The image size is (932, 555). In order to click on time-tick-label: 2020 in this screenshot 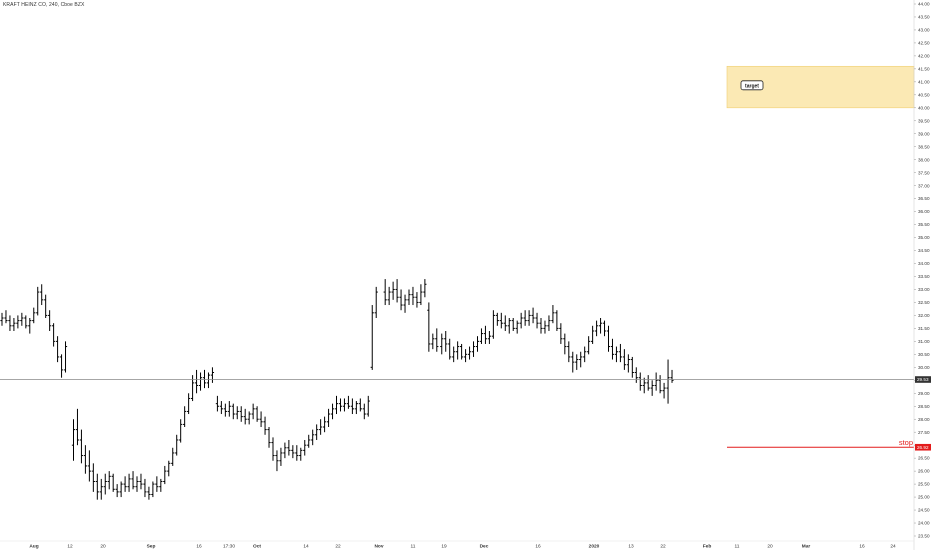, I will do `click(594, 547)`.